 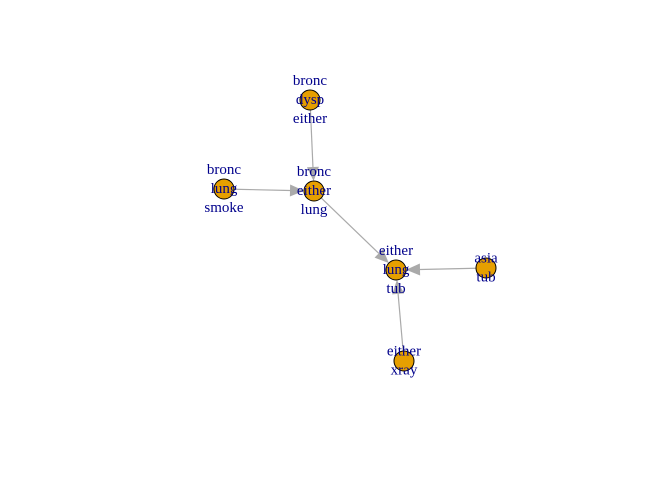 I want to click on node-n_bls: bronc lung smoke, so click(x=224, y=189).